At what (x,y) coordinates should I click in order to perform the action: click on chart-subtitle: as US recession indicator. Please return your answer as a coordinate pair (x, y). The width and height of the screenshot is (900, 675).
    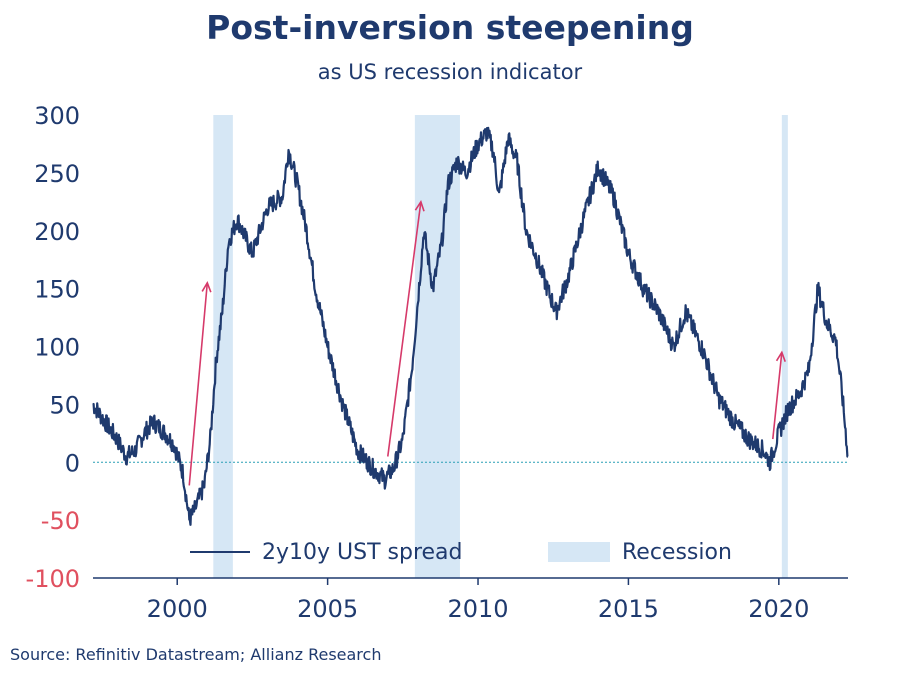
    Looking at the image, I should click on (450, 72).